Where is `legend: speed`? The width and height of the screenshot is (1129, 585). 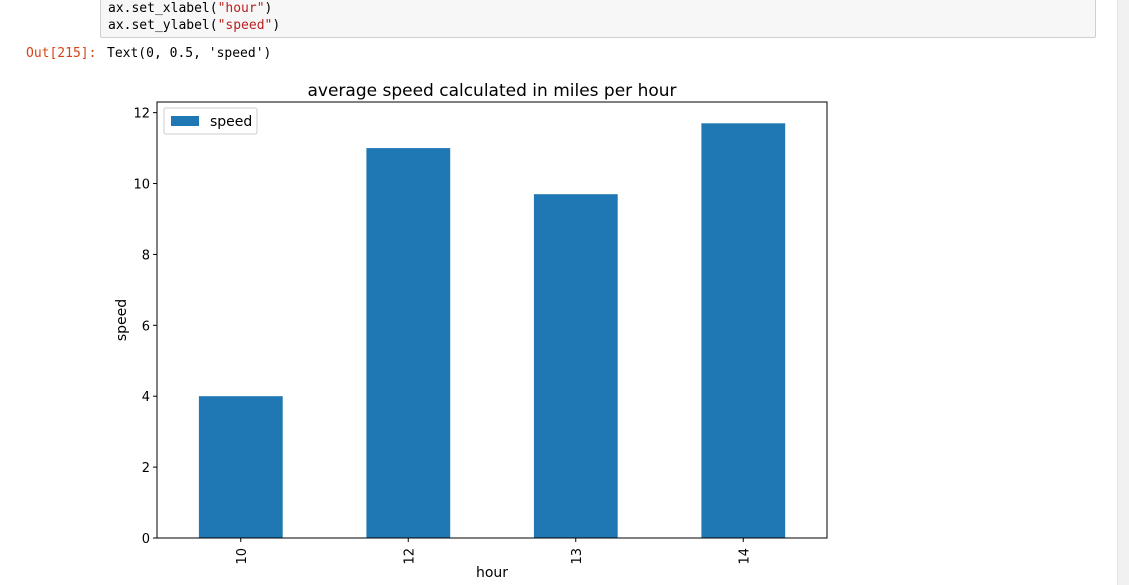 legend: speed is located at coordinates (210, 121).